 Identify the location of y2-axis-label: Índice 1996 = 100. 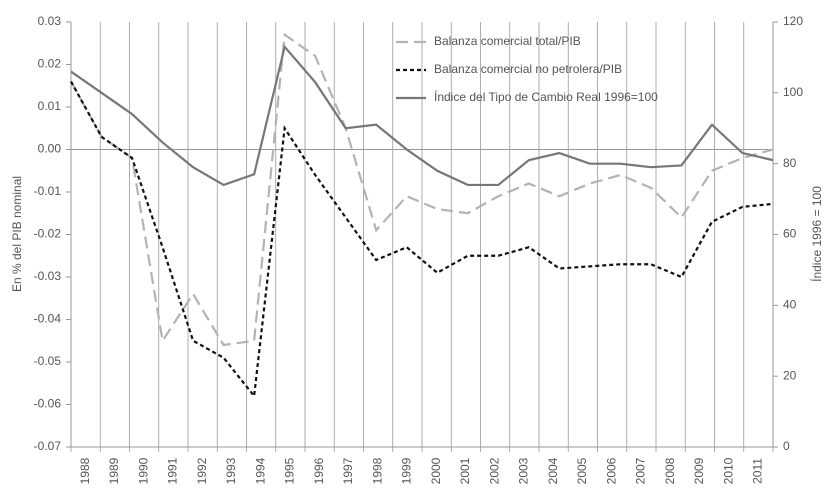
(816, 234).